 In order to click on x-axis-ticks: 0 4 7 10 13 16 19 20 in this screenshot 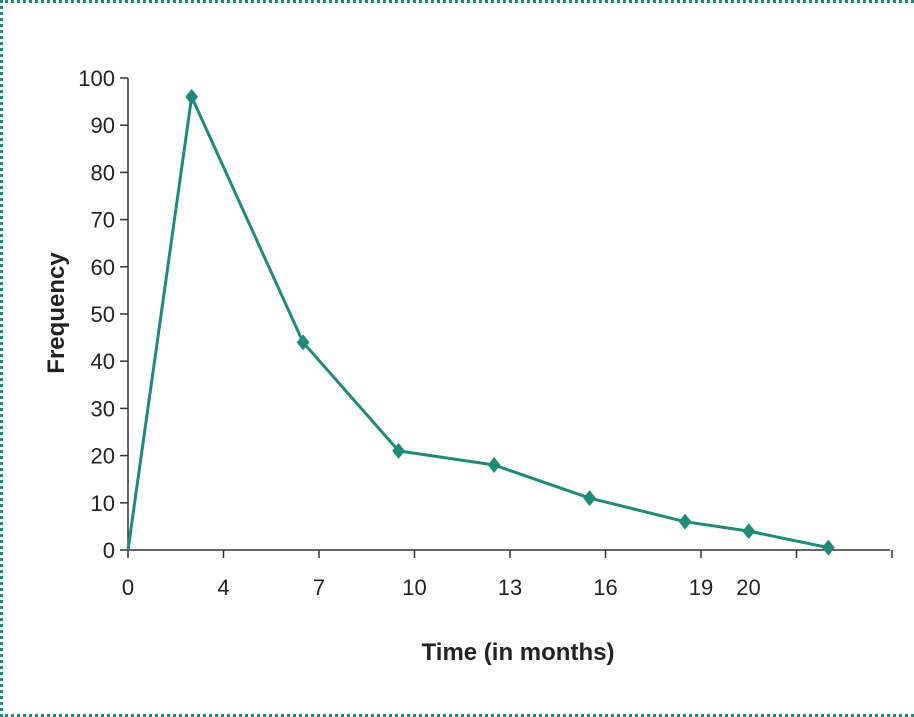, I will do `click(507, 575)`.